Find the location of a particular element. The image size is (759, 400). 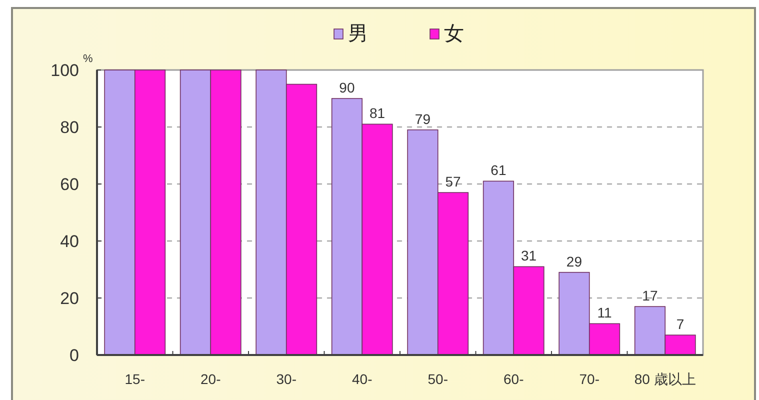

x-tick-label: 50- is located at coordinates (438, 379).